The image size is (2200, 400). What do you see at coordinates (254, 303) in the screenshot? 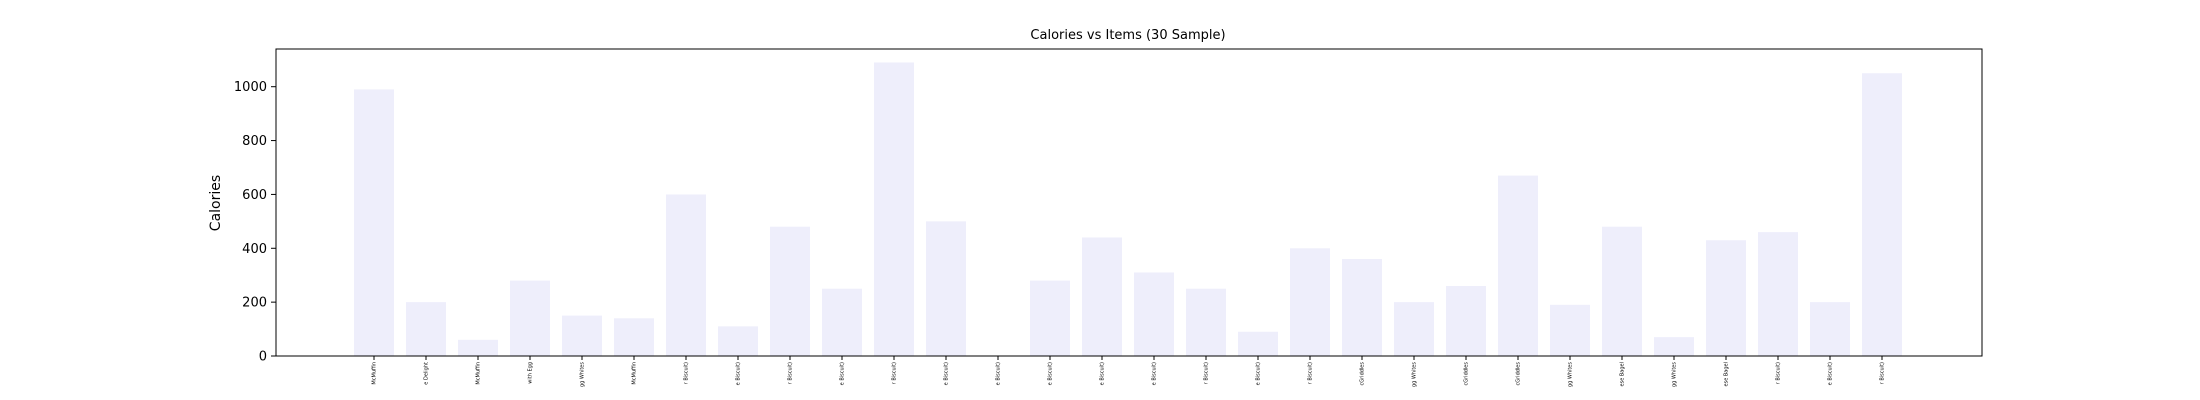
I see `y-tick-label: 200` at bounding box center [254, 303].